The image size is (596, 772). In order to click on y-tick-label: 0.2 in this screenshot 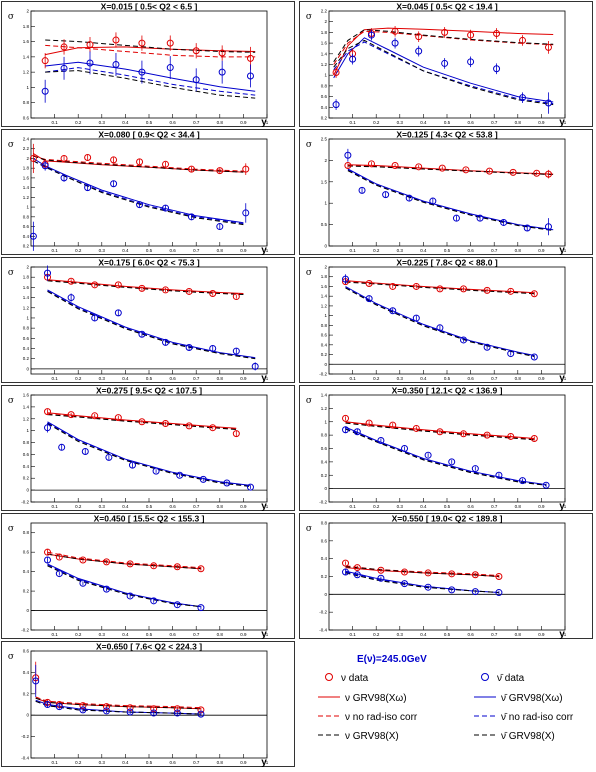, I will do `click(26, 591)`.